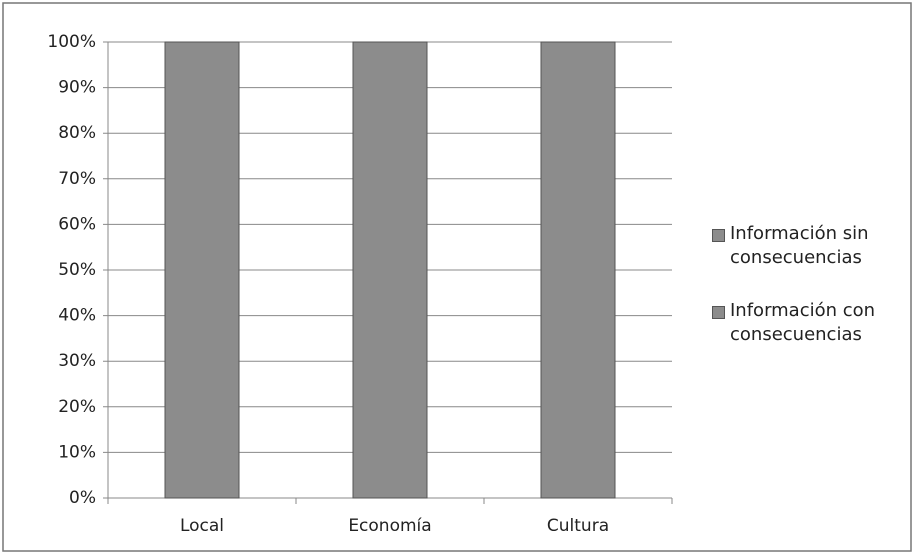 This screenshot has width=915, height=555. What do you see at coordinates (578, 526) in the screenshot?
I see `x-tick-label: Cultura` at bounding box center [578, 526].